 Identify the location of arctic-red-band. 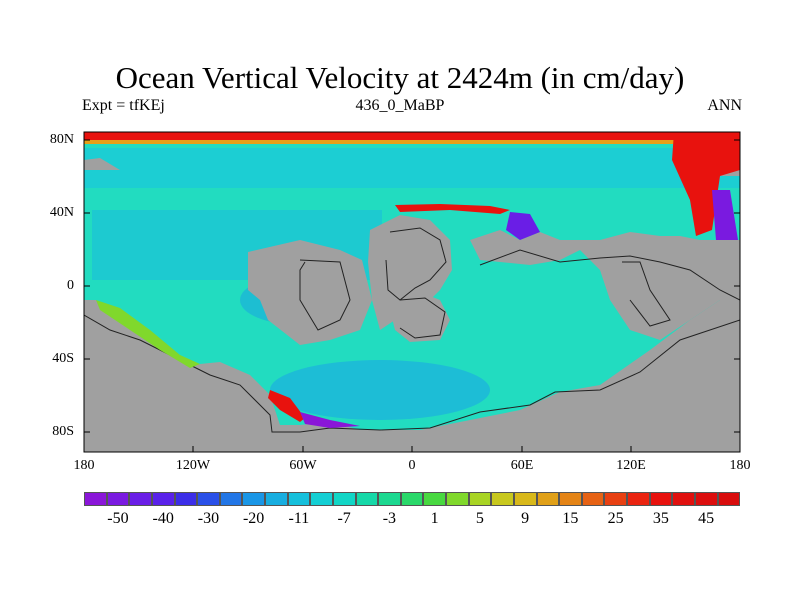
(379, 136).